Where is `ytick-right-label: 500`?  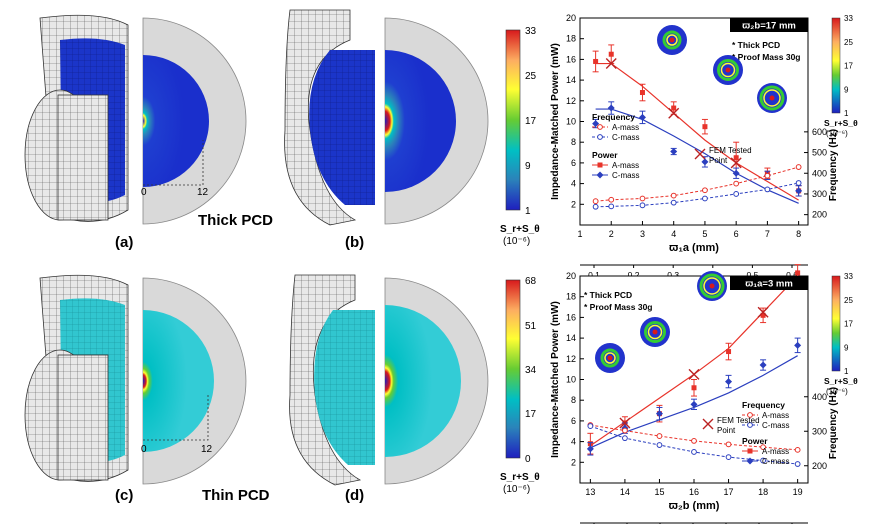 ytick-right-label: 500 is located at coordinates (819, 153).